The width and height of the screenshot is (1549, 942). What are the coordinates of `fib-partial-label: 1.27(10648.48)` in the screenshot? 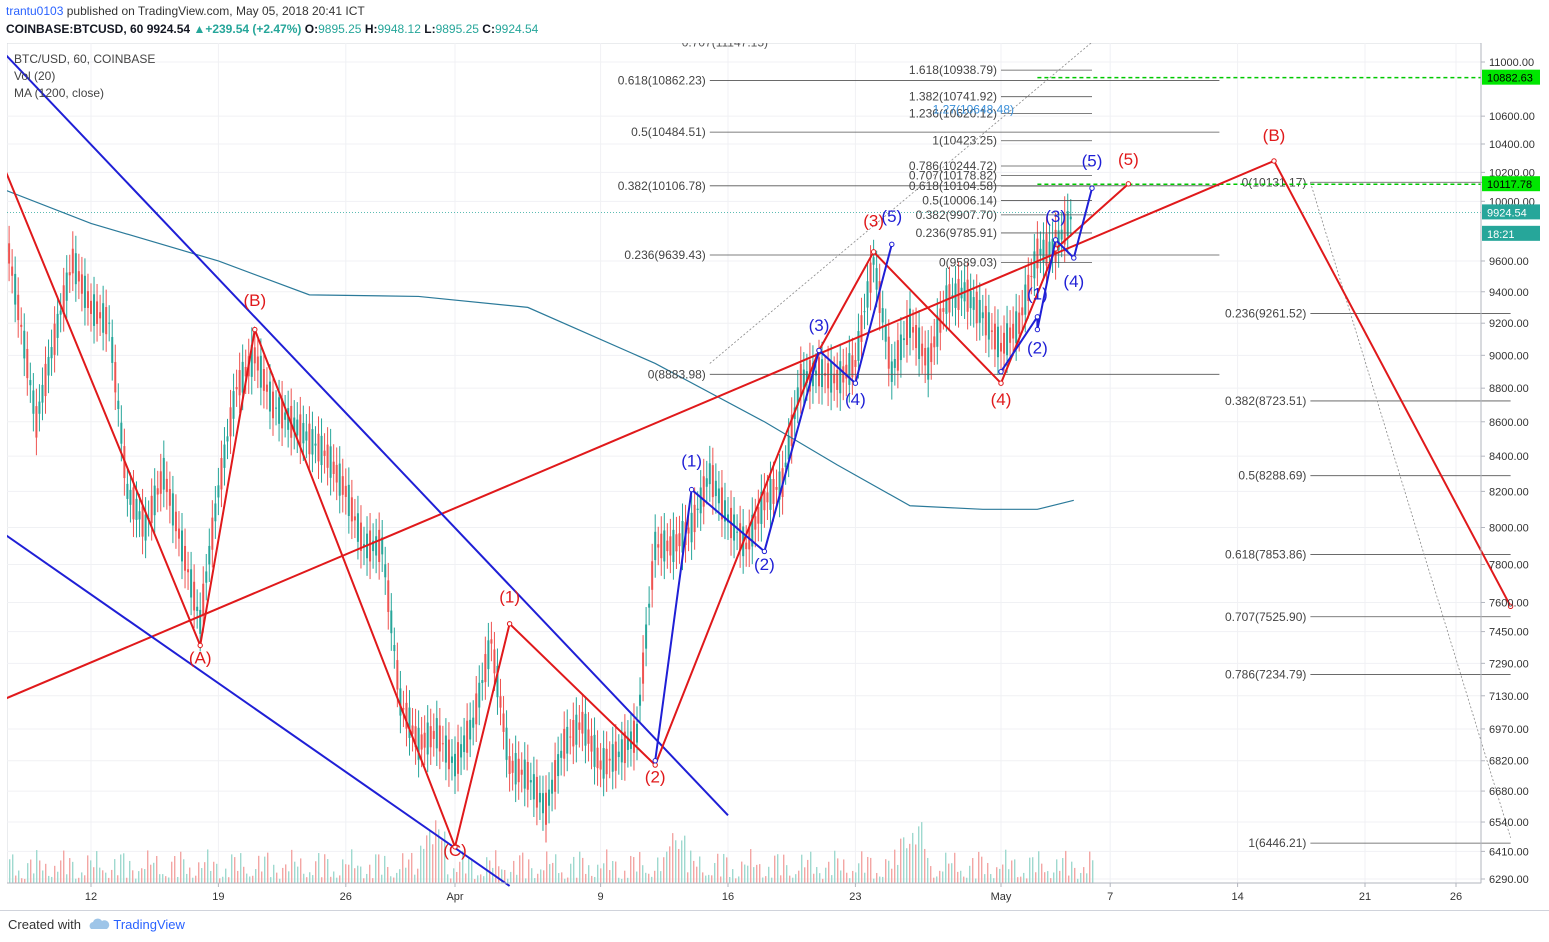 It's located at (973, 109).